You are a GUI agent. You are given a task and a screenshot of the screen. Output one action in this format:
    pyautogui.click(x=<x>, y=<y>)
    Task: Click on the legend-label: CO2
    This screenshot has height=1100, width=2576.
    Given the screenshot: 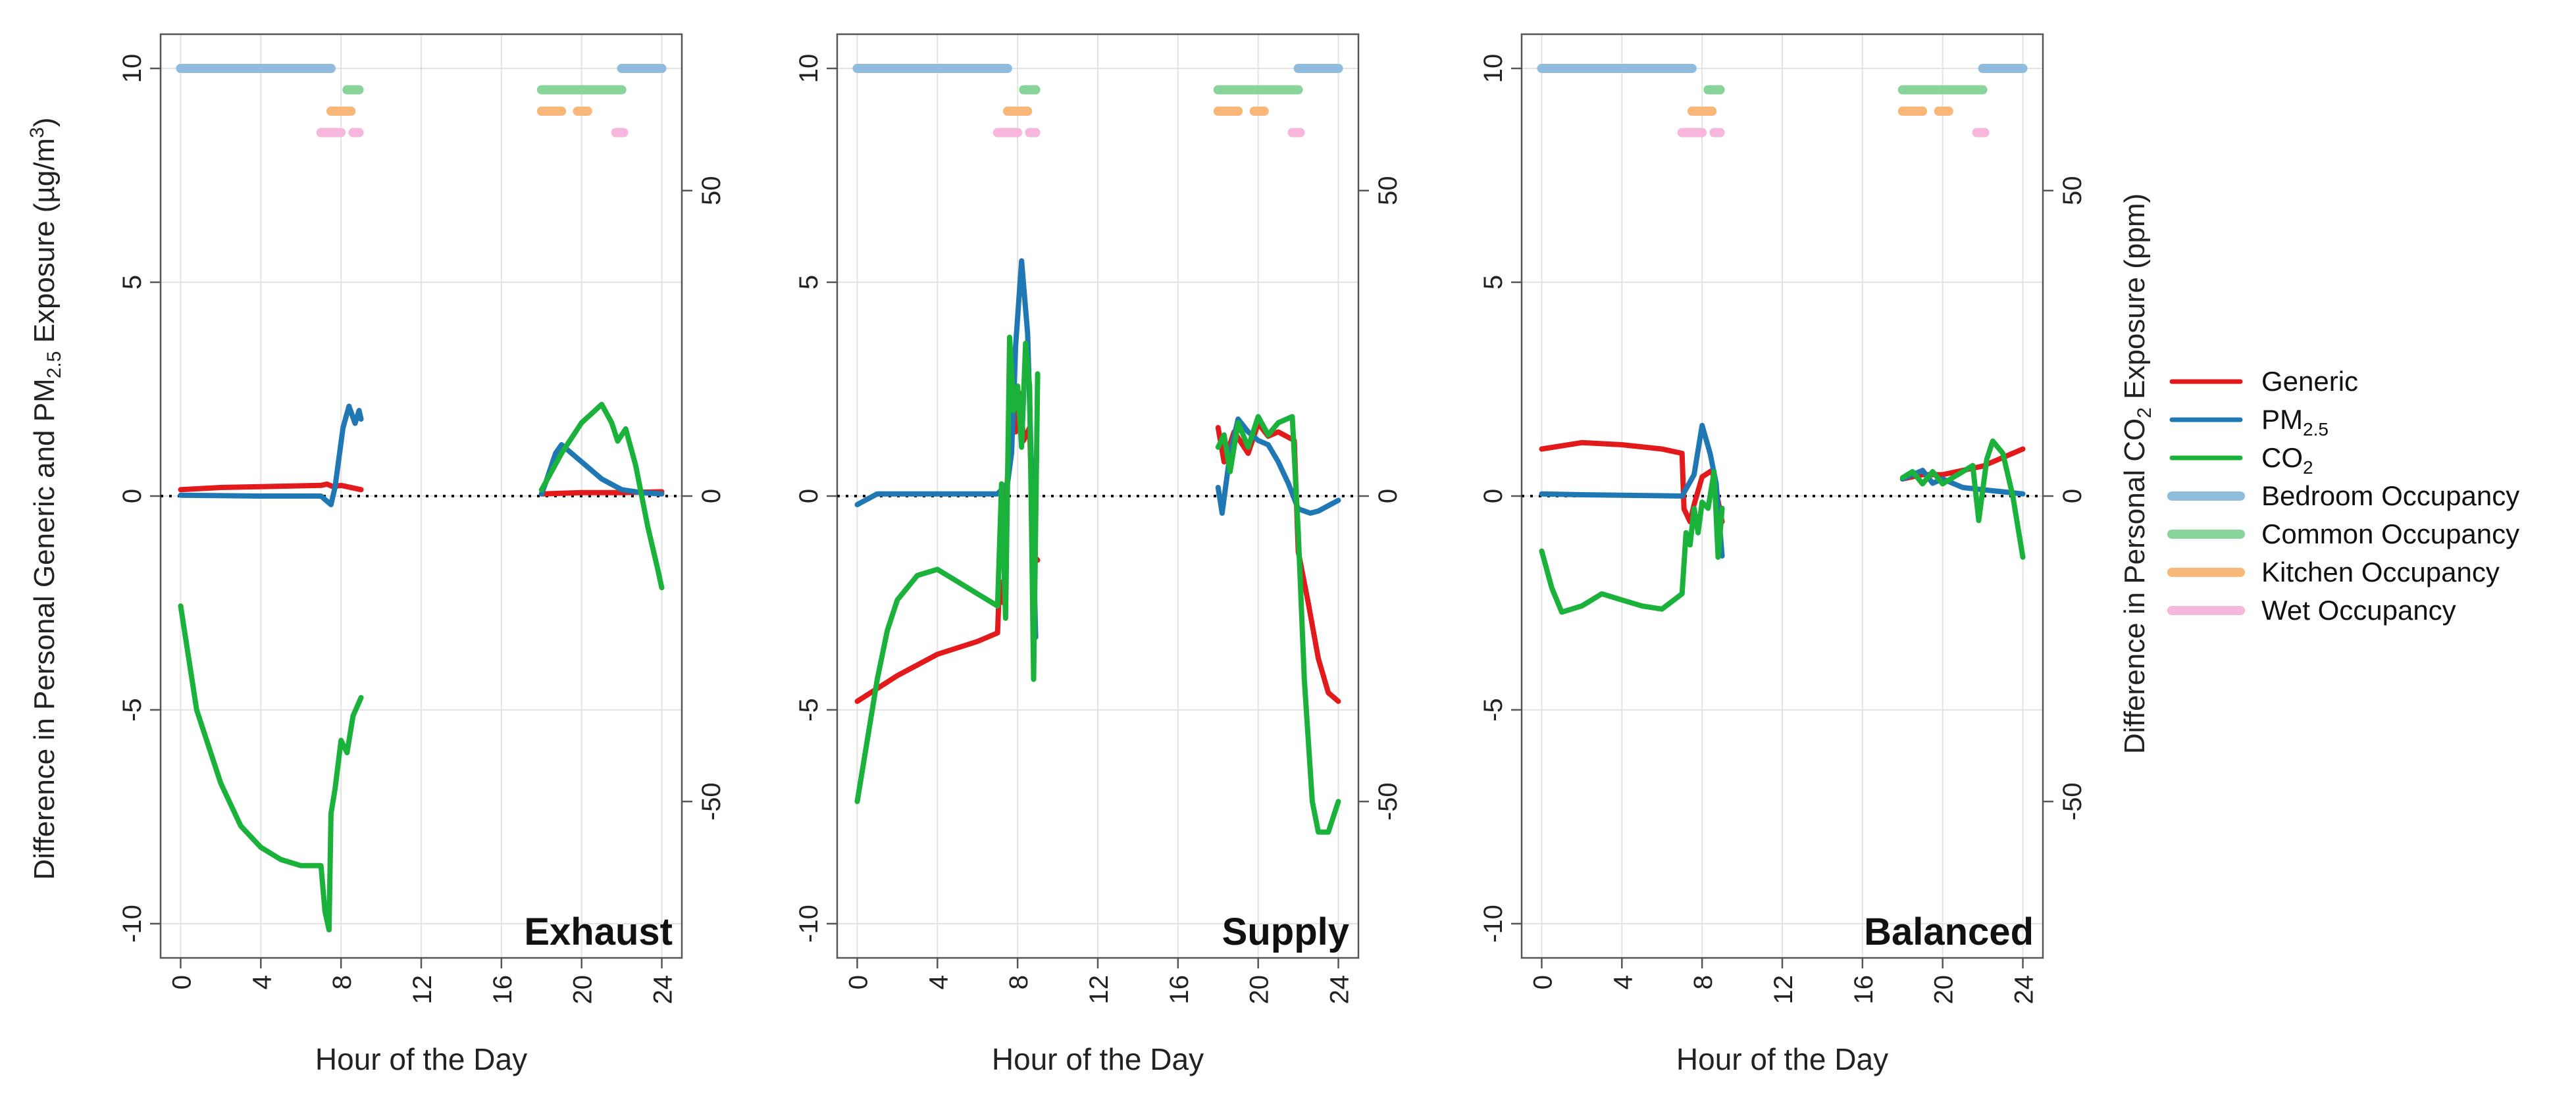 What is the action you would take?
    pyautogui.click(x=2287, y=460)
    